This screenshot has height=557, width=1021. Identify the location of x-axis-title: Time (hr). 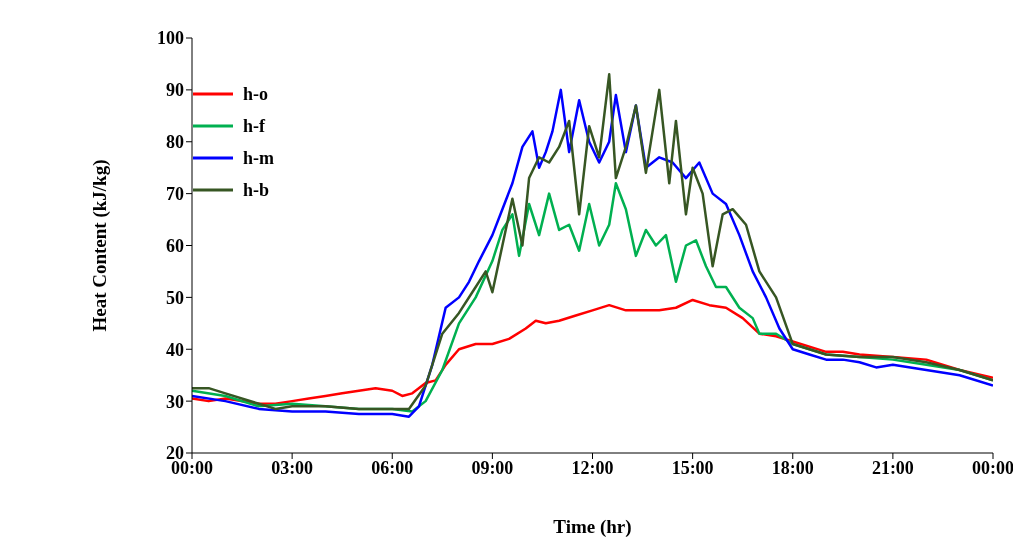
(592, 527).